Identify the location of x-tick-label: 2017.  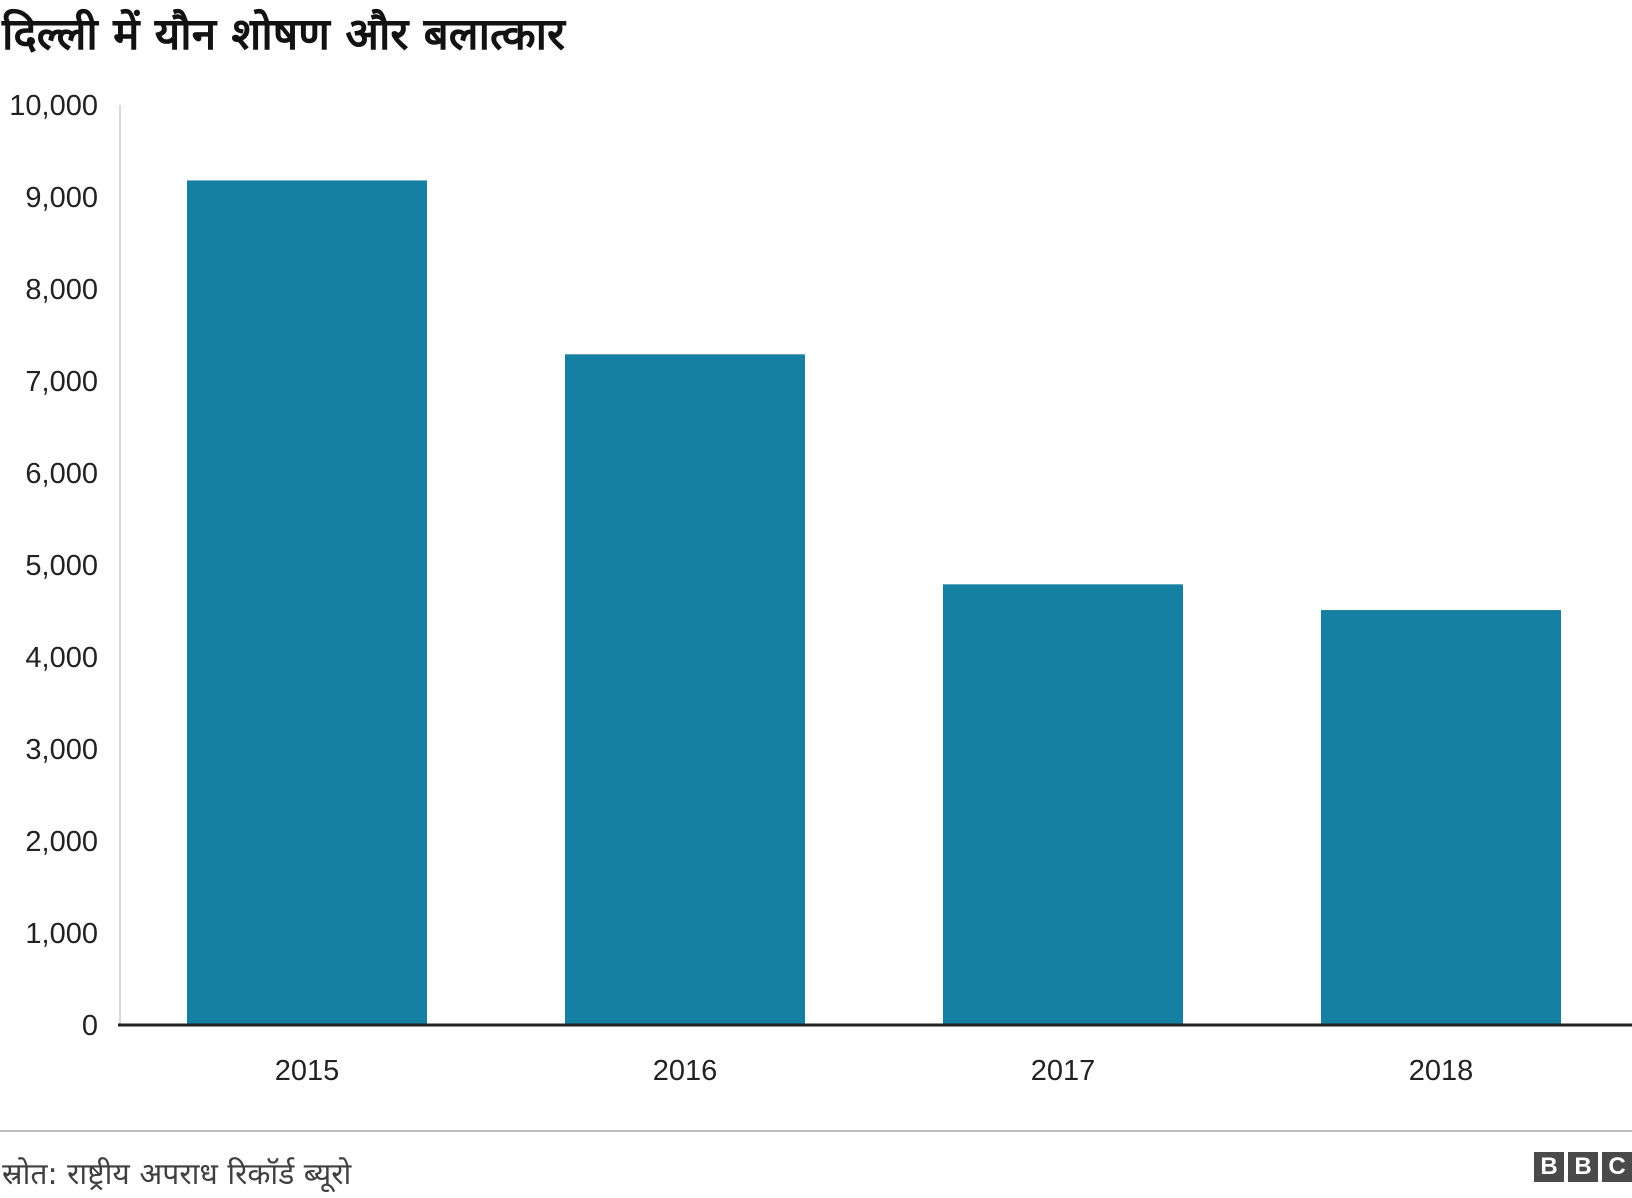
(1063, 1071).